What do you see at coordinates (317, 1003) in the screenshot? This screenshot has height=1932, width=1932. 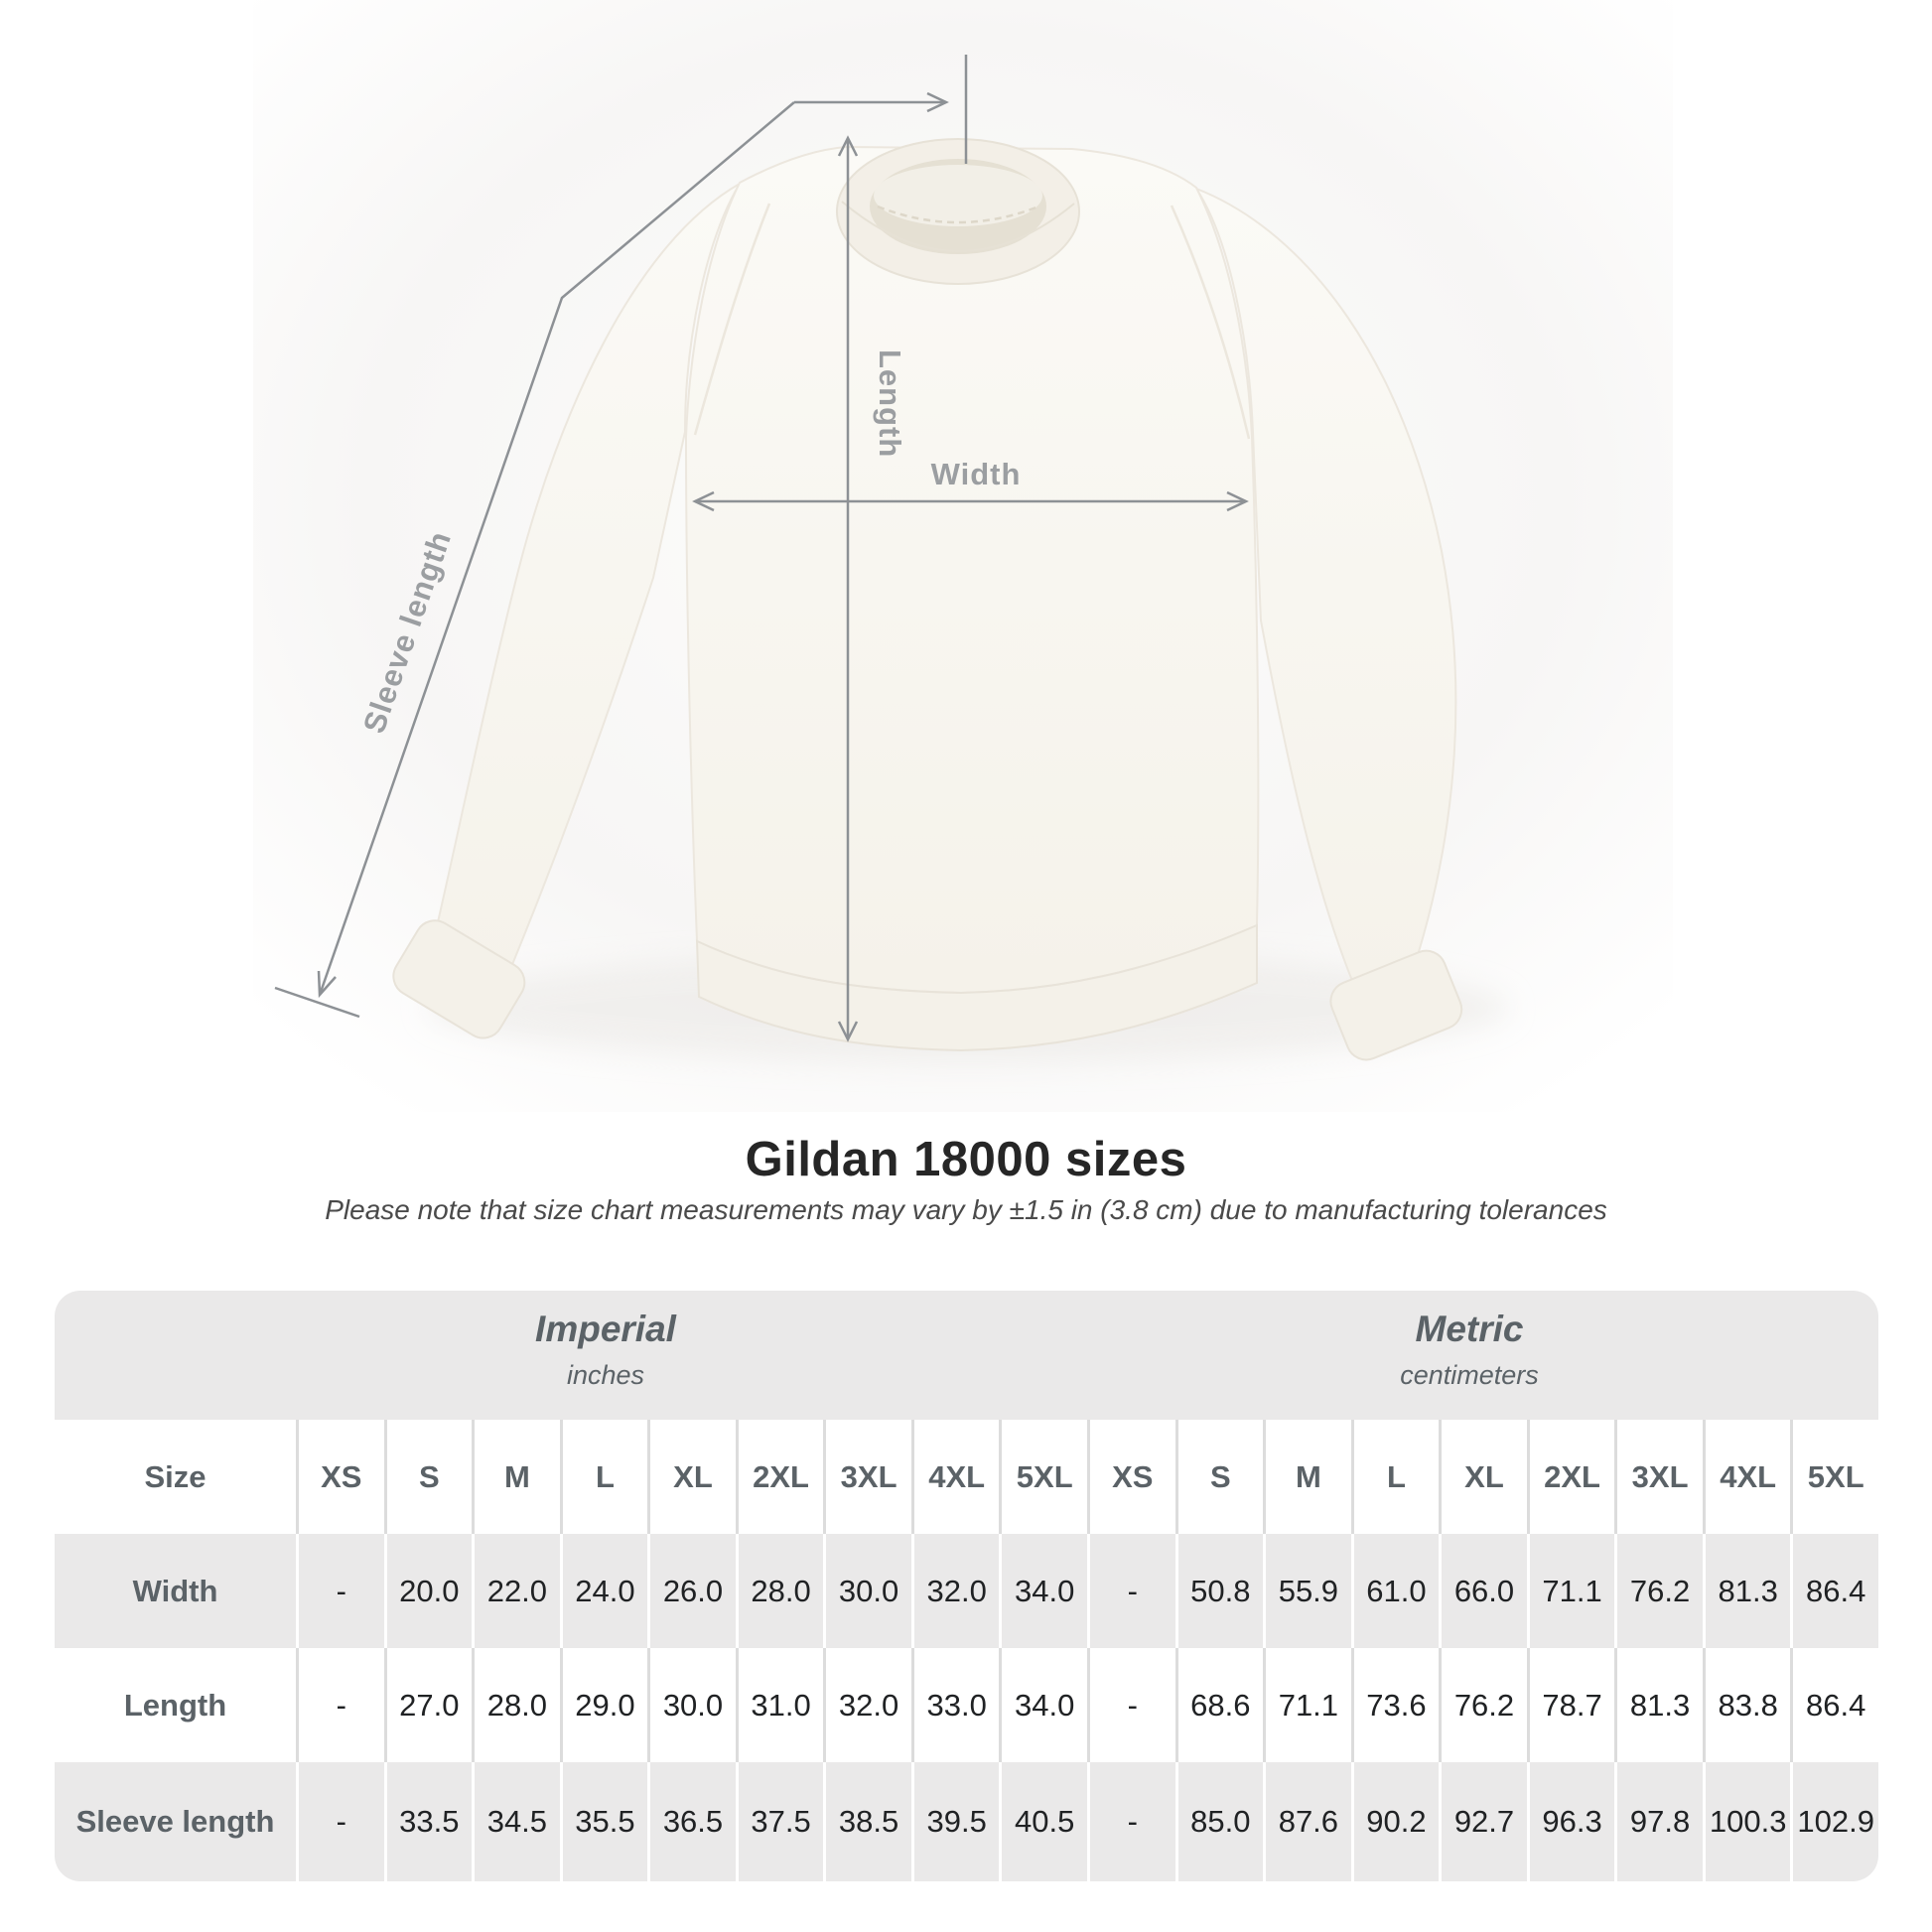 I see `sleeve-bottom-tick` at bounding box center [317, 1003].